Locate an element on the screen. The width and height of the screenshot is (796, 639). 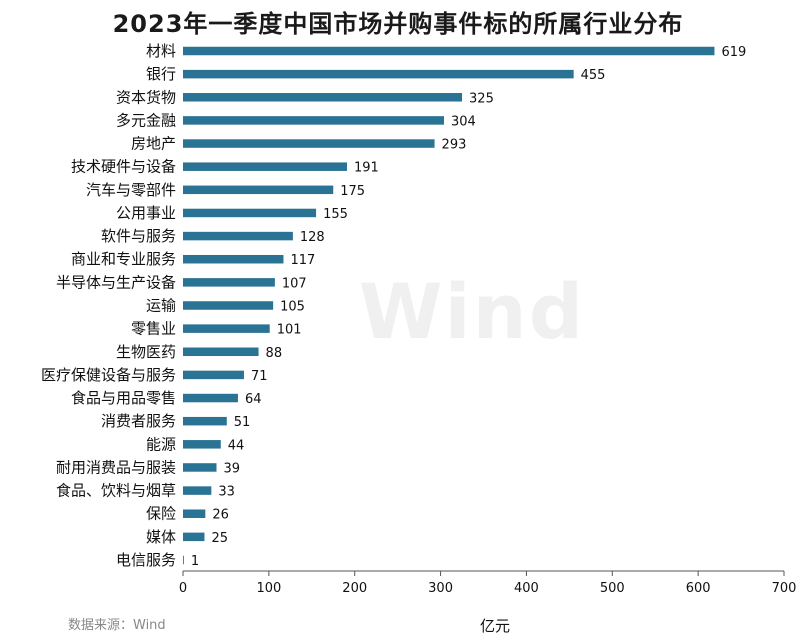
category-label: 软件与服务 is located at coordinates (138, 236).